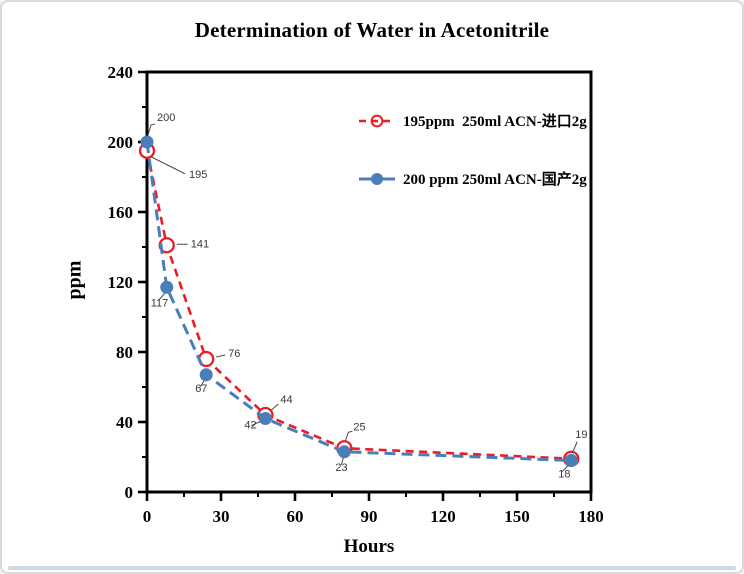 Image resolution: width=744 pixels, height=574 pixels. I want to click on chart-title: Determination of Water in Acetonitrile, so click(372, 30).